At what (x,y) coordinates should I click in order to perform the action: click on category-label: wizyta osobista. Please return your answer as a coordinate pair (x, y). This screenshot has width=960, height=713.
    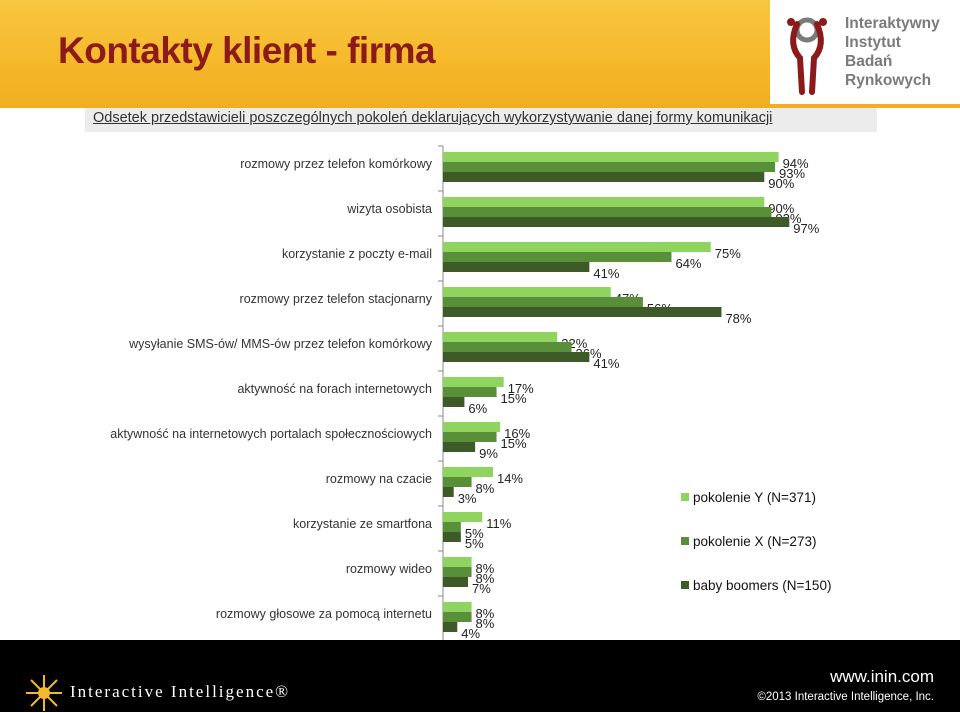
    Looking at the image, I should click on (389, 209).